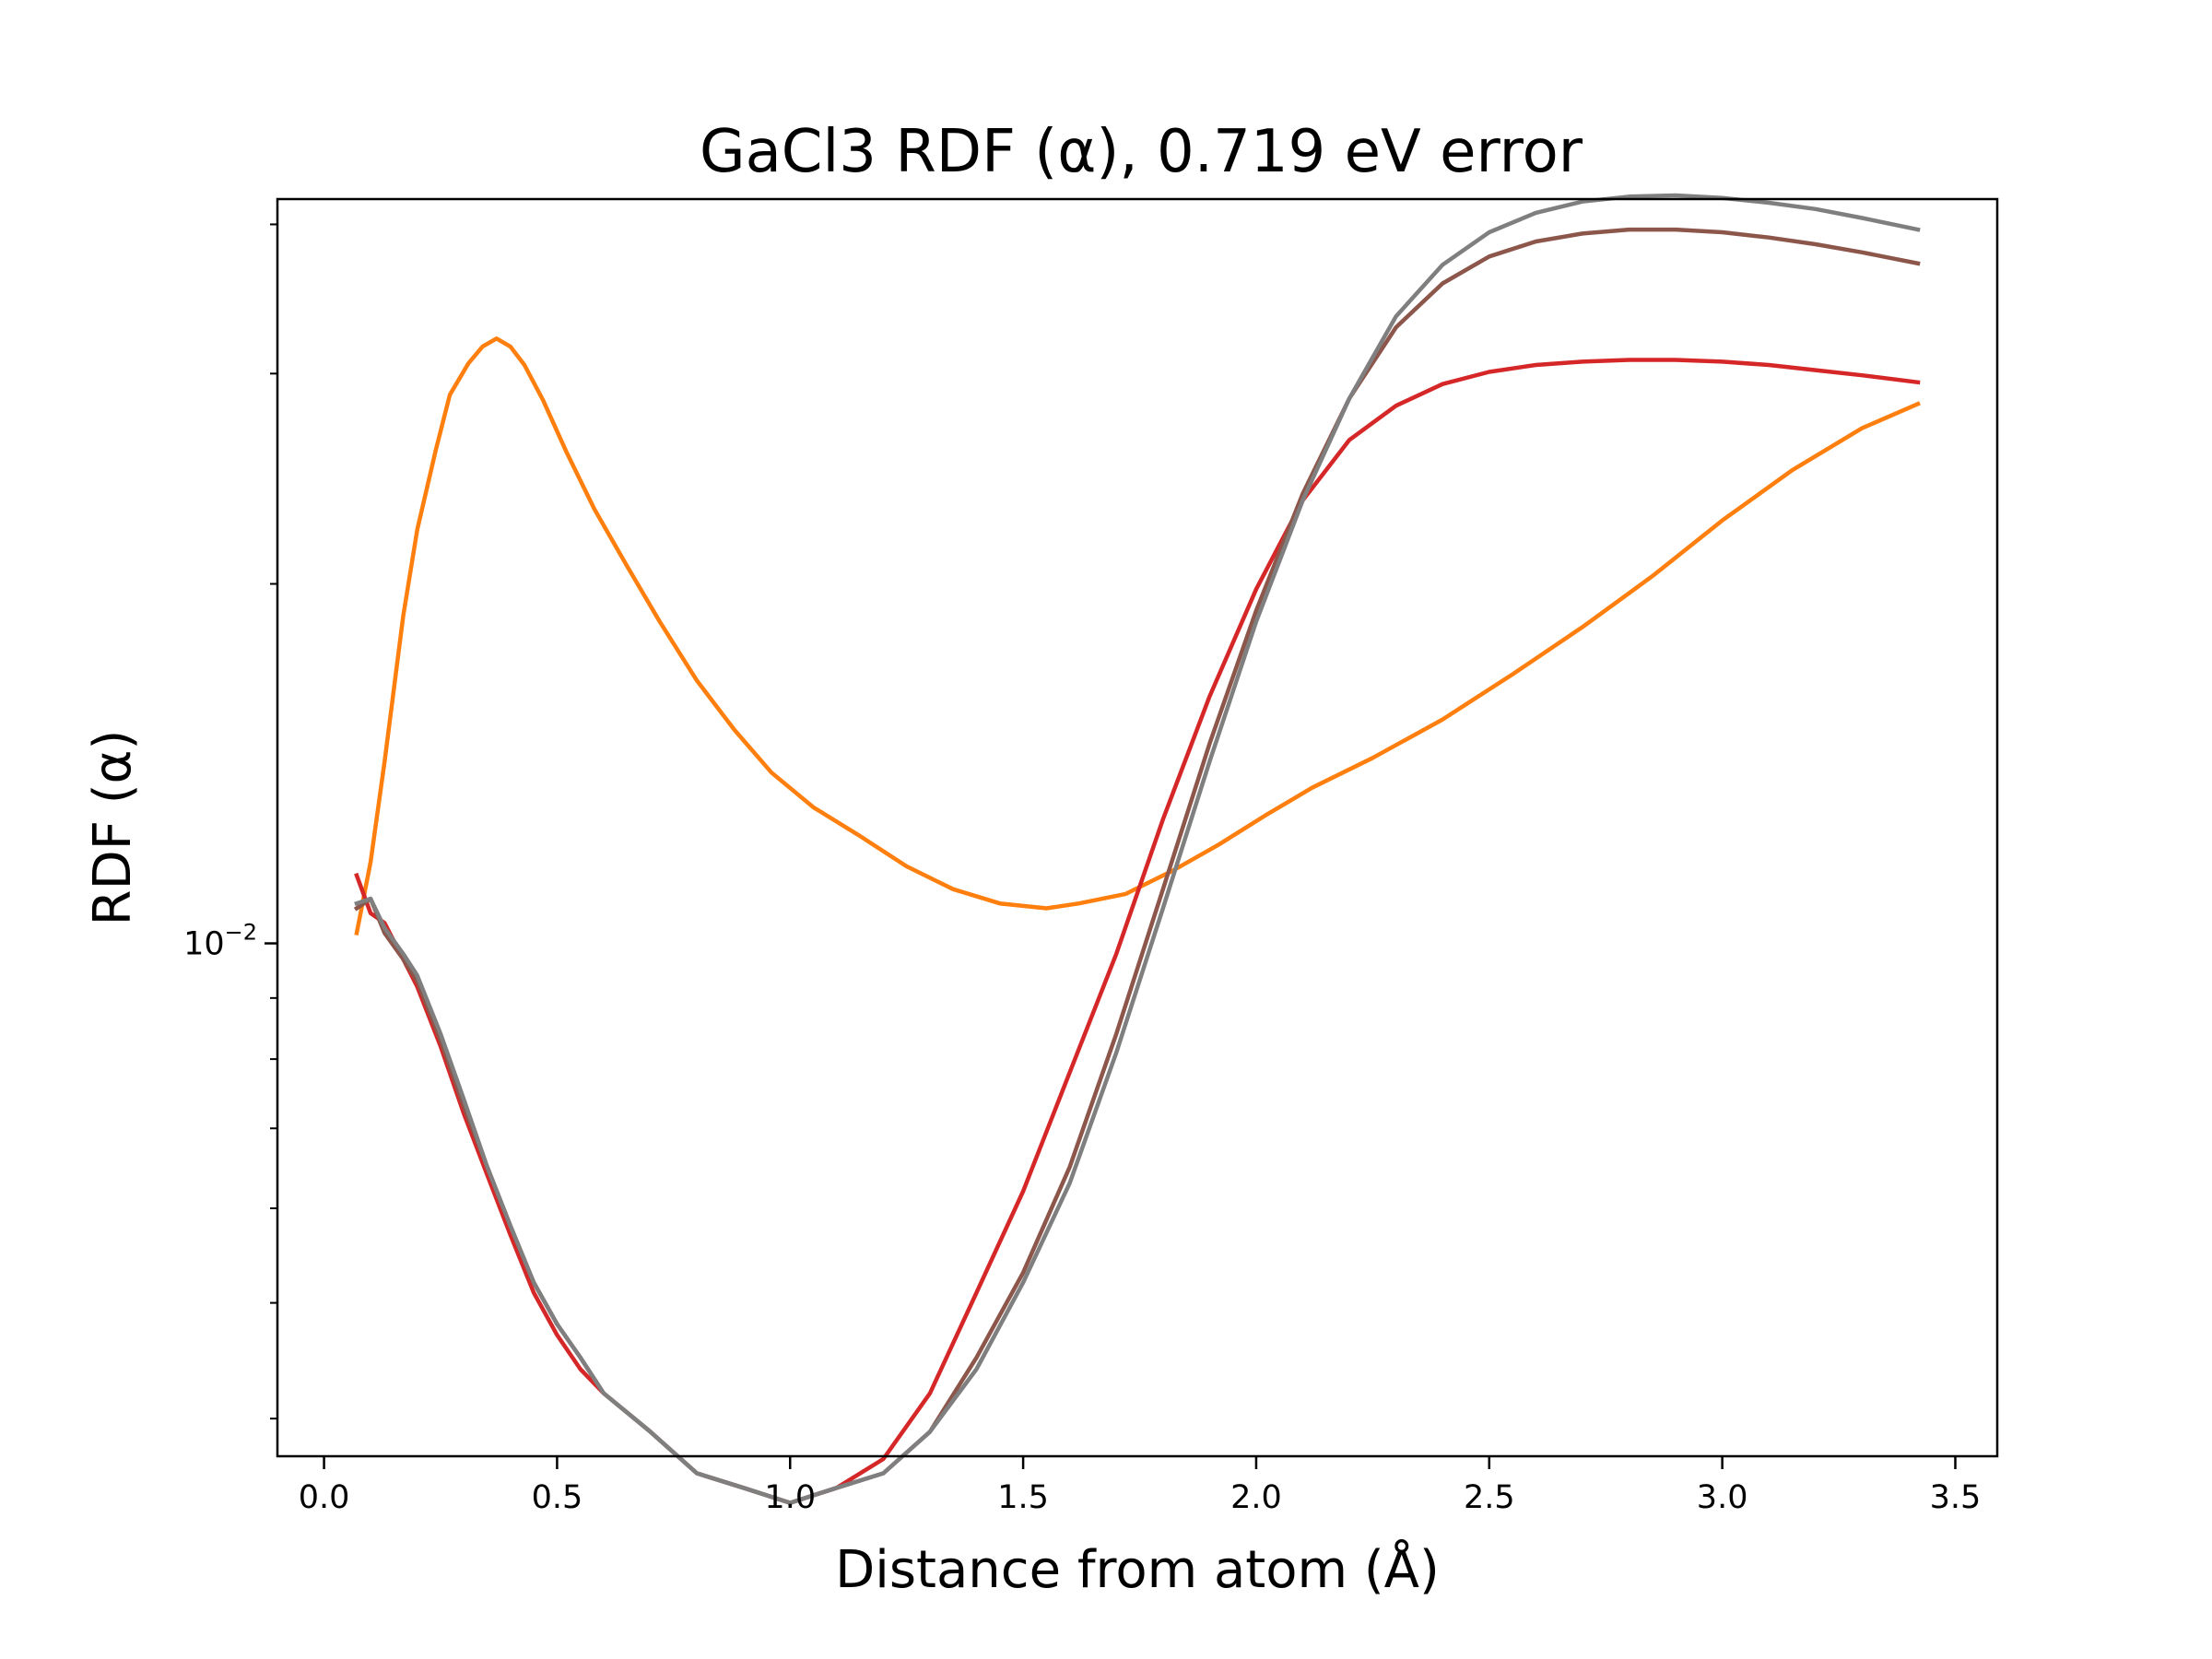  I want to click on chart-title: GaCl3 RDF (α), 0.719 eV error, so click(1141, 152).